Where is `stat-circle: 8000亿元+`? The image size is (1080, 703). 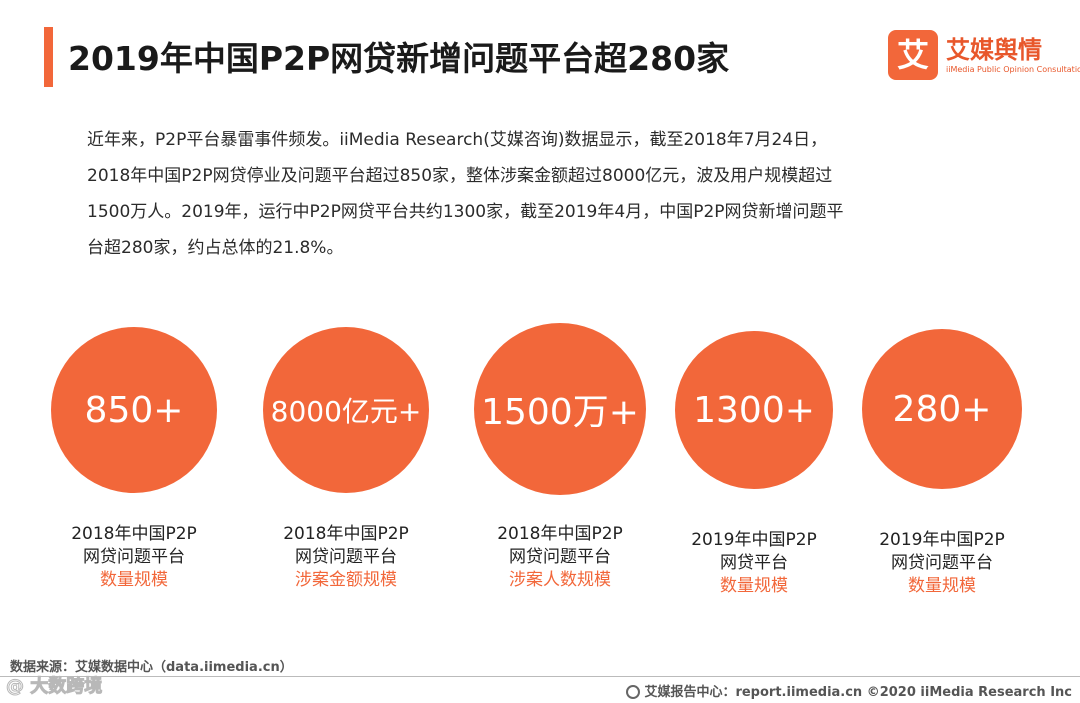
stat-circle: 8000亿元+ is located at coordinates (346, 410).